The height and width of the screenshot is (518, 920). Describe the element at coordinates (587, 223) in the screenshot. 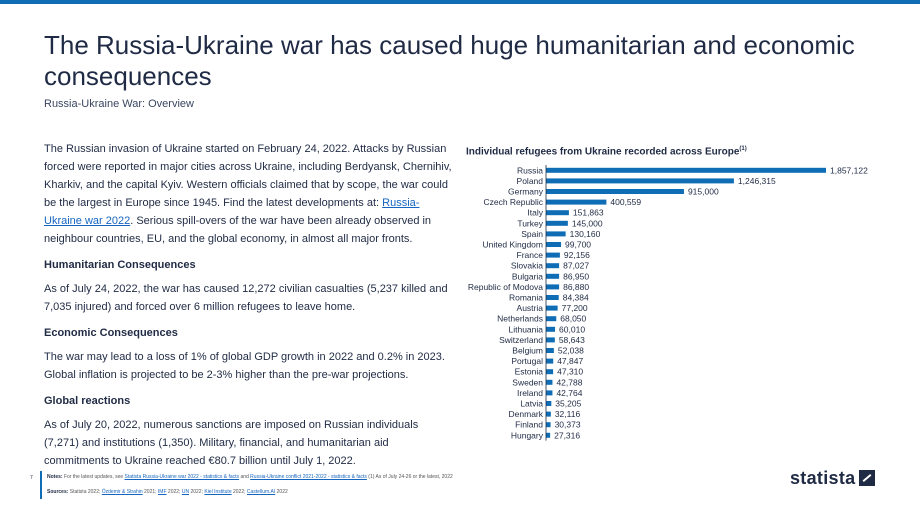

I see `value-label: 145,000` at that location.